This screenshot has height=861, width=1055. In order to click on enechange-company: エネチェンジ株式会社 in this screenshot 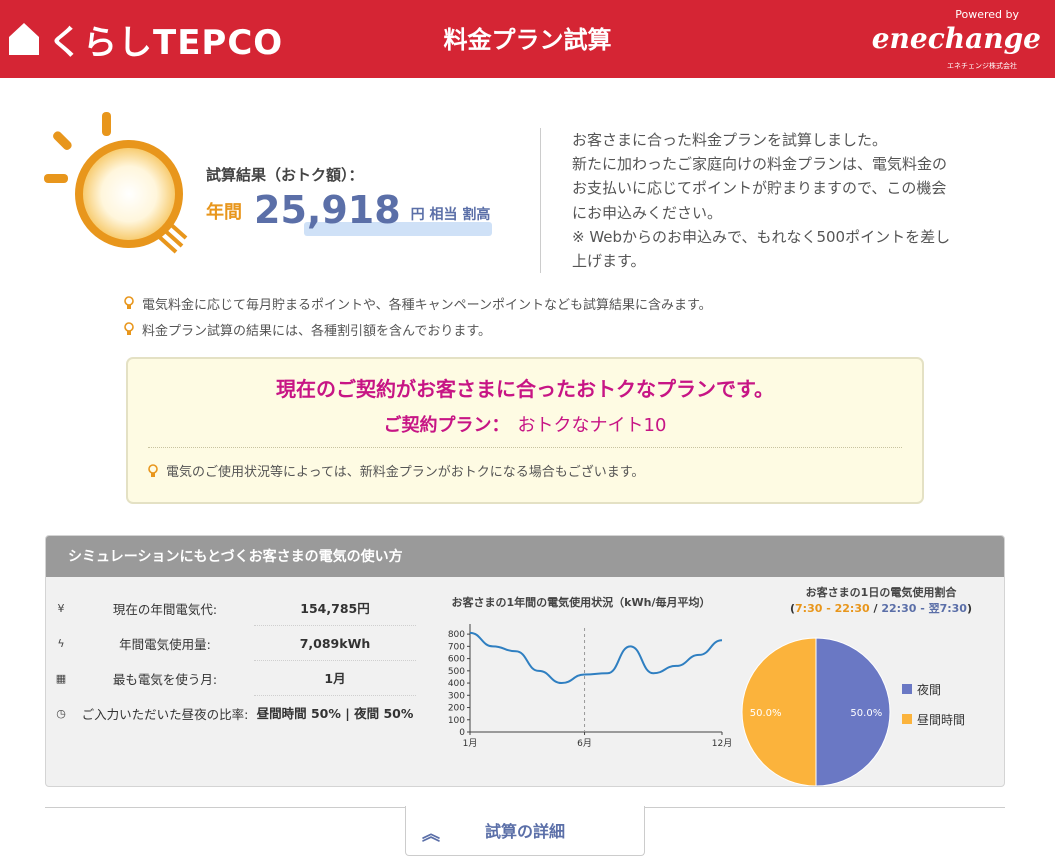, I will do `click(982, 66)`.